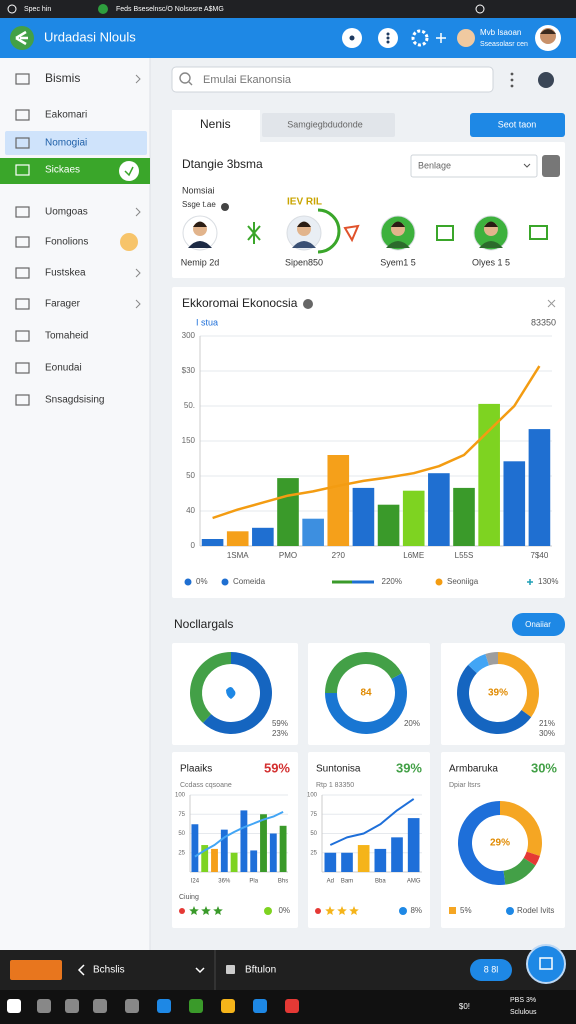  I want to click on donut-annotation: 21%, so click(547, 723).